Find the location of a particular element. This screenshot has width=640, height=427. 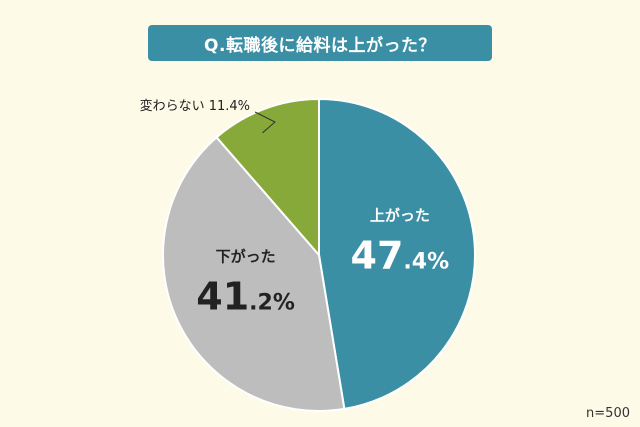

leader-line-same is located at coordinates (265, 122).